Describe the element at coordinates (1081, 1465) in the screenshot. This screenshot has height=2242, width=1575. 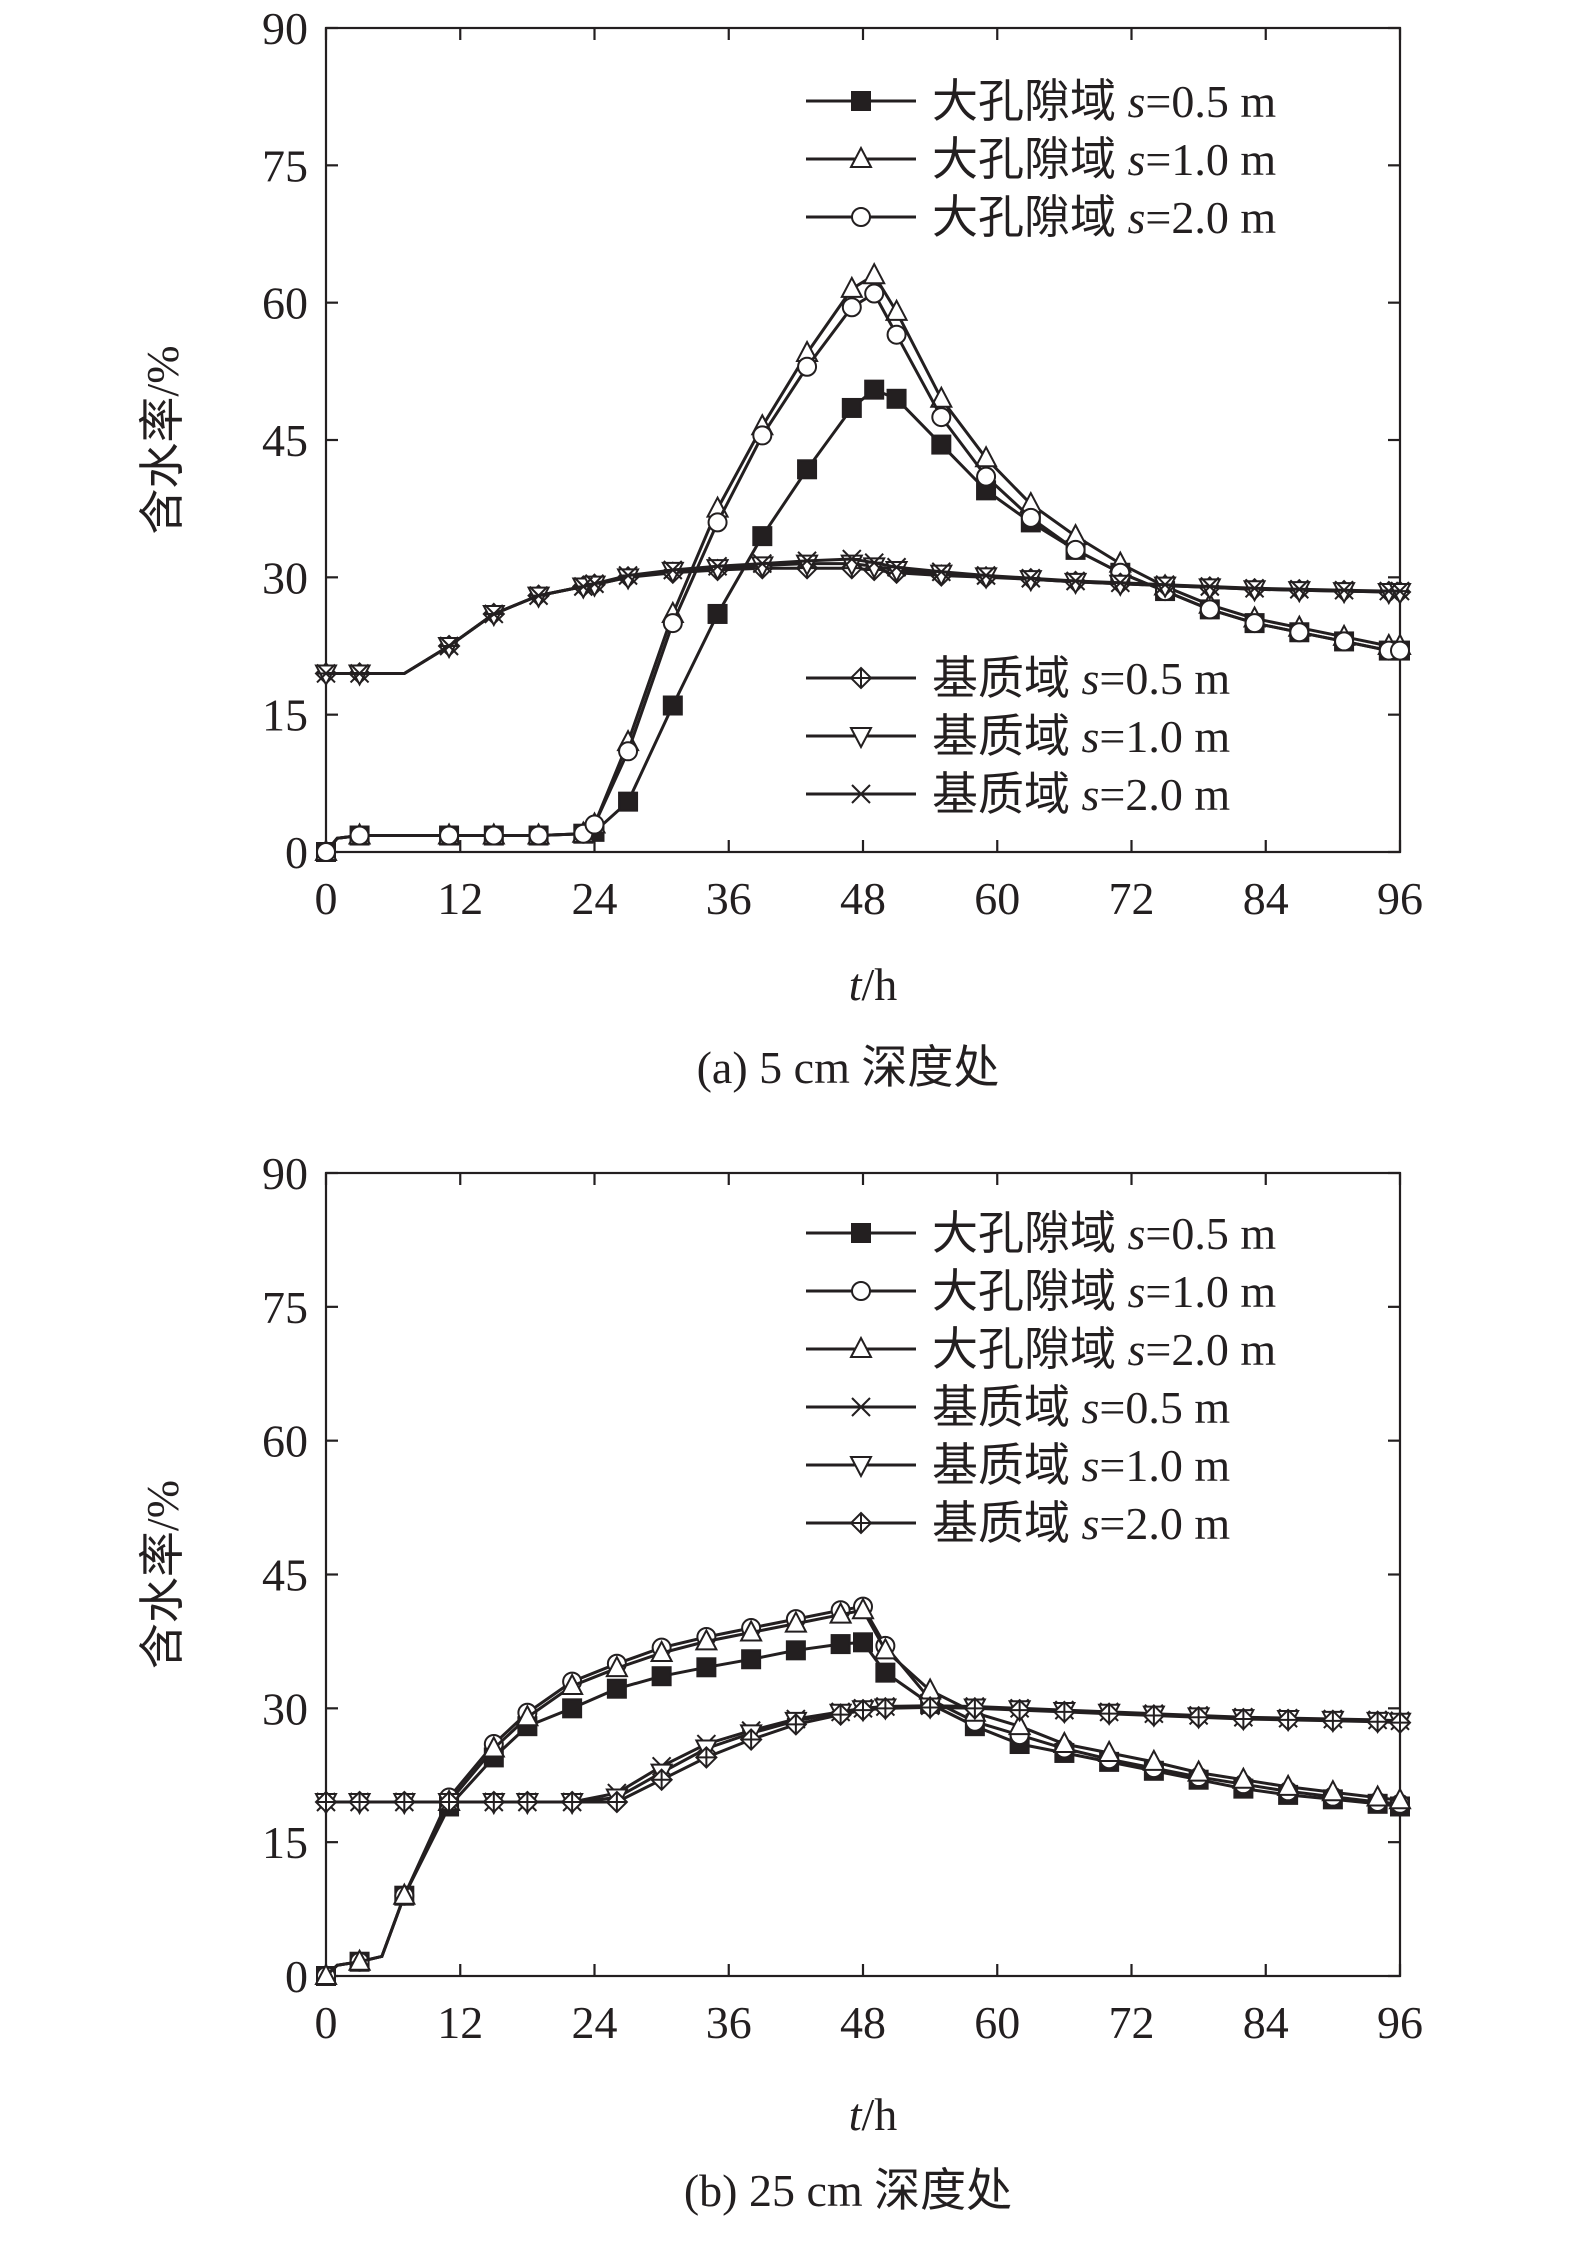
I see `legend-label: 基质域 s=1.0 m` at that location.